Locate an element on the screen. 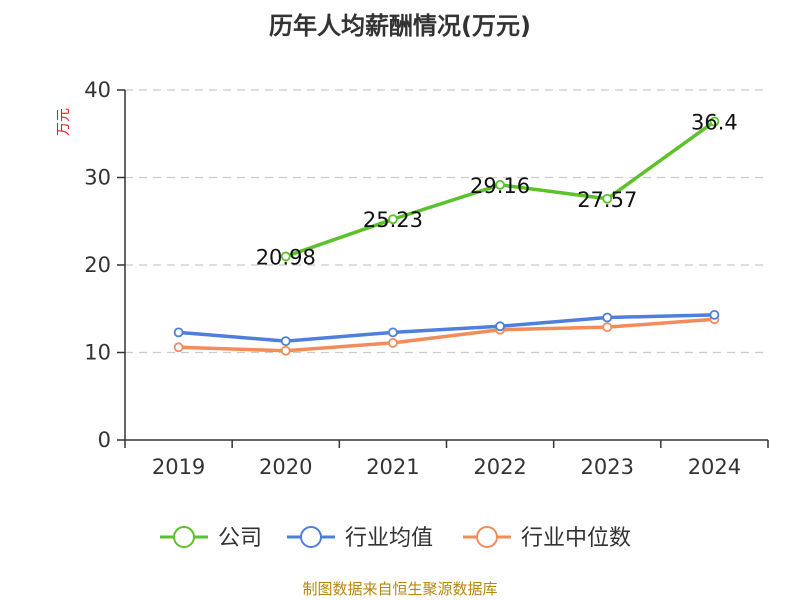  data-label: 25.23 is located at coordinates (393, 220).